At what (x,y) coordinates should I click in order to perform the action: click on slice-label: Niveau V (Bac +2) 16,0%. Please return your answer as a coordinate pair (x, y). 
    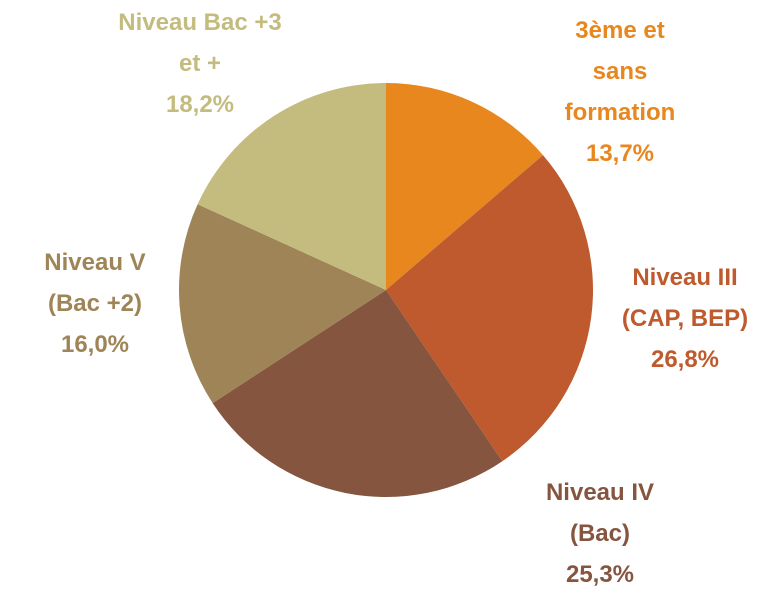
    Looking at the image, I should click on (95, 303).